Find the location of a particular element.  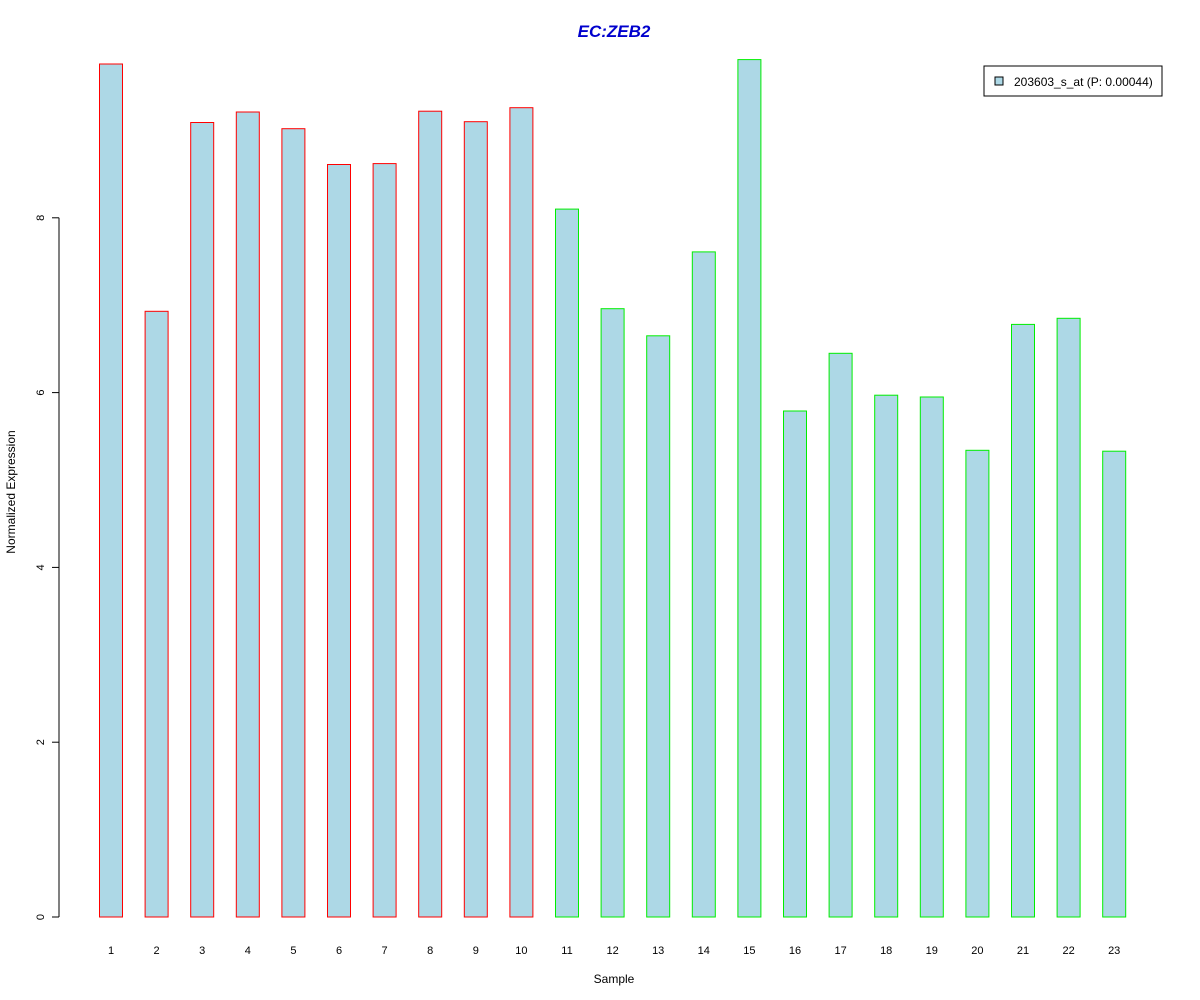

x-tick-label: 23 is located at coordinates (1114, 951).